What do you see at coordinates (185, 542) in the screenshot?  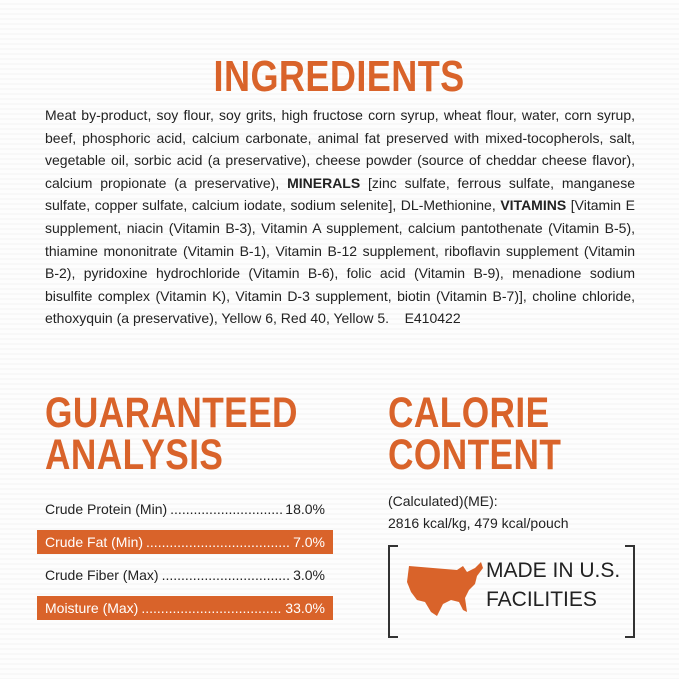 I see `analysis-row: Crude Fat (Min)7.0%` at bounding box center [185, 542].